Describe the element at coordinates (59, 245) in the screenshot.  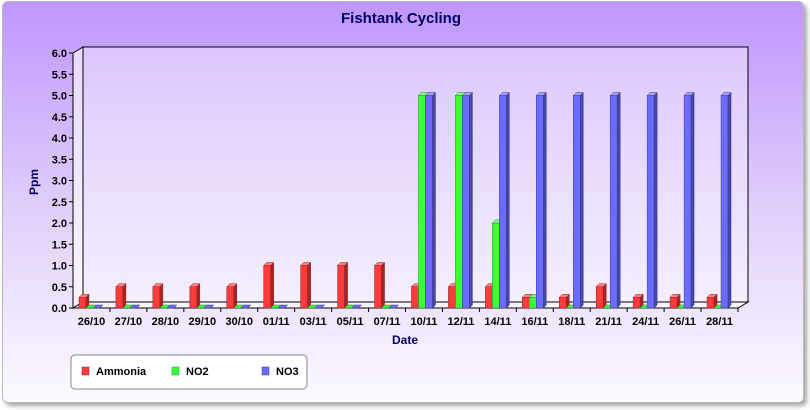
I see `y-tick-label: 1.5` at that location.